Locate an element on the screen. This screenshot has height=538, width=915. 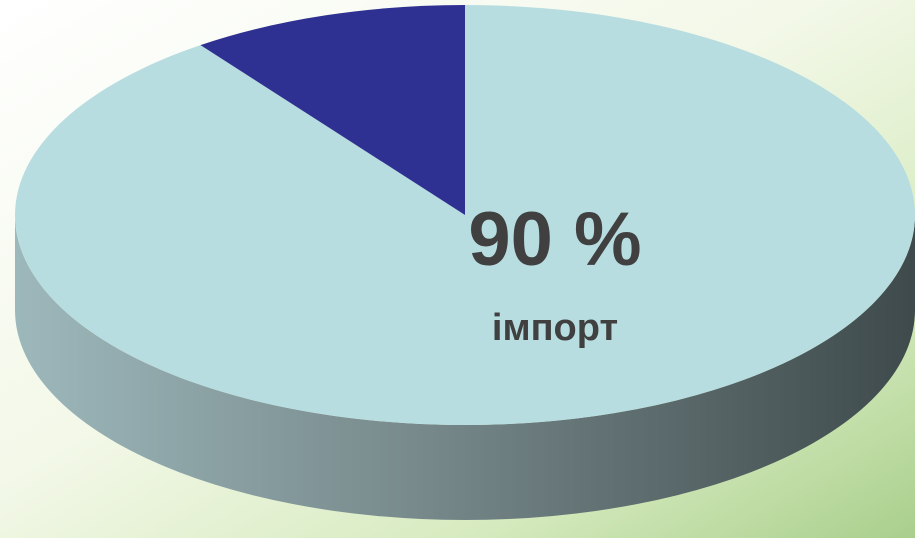
value-label: 90 % is located at coordinates (554, 239).